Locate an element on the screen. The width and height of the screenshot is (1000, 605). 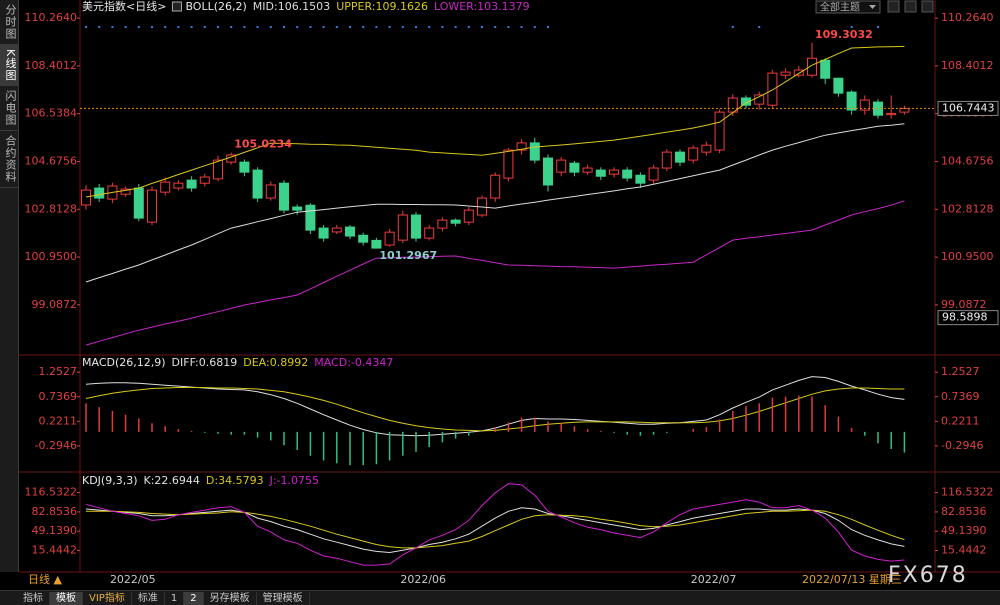
toolbar-tab: 管理模板 is located at coordinates (283, 598).